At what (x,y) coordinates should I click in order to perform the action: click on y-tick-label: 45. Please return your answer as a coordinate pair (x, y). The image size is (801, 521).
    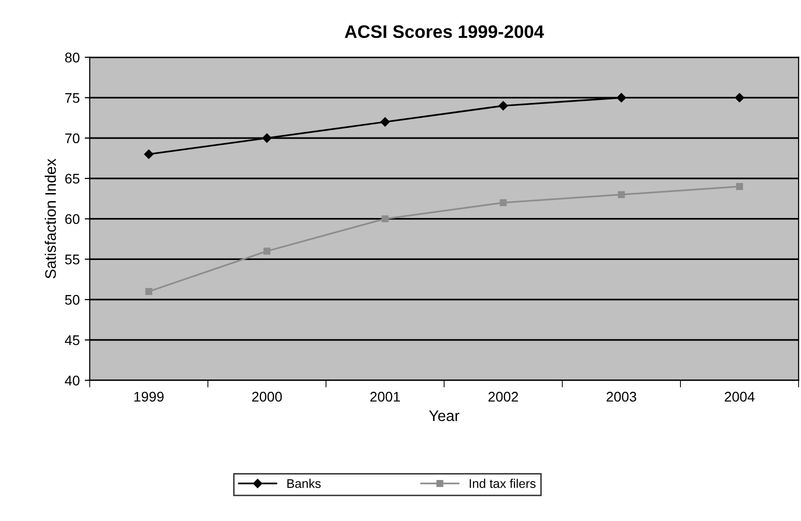
    Looking at the image, I should click on (72, 340).